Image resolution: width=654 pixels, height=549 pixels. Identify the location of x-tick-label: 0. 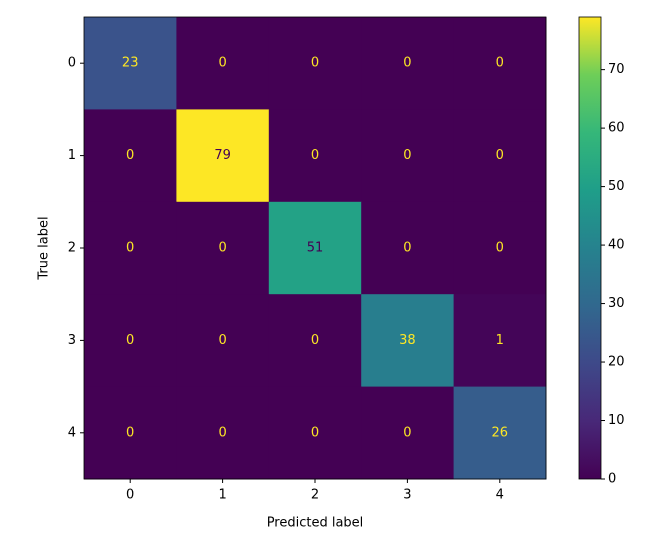
(130, 495).